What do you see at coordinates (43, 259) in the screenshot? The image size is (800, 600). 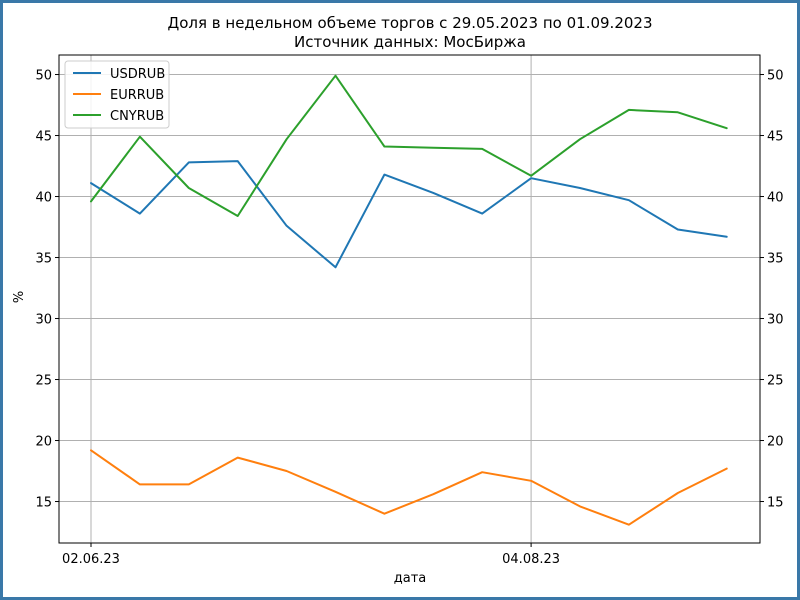 I see `y-tick-label-left: 35` at bounding box center [43, 259].